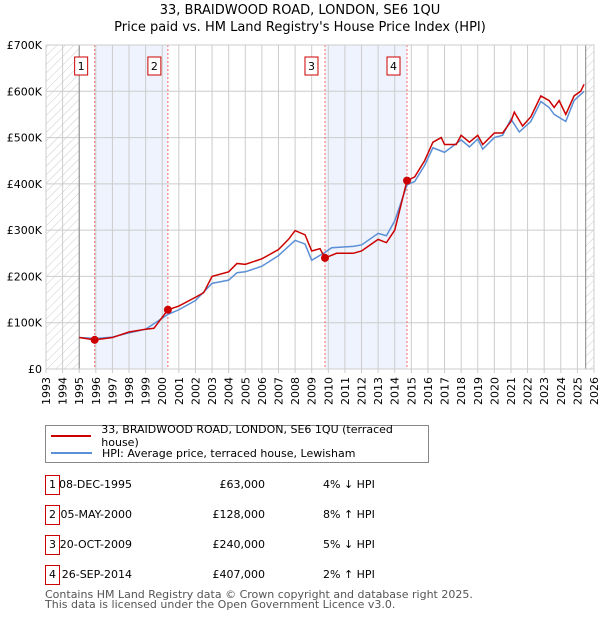  Describe the element at coordinates (428, 391) in the screenshot. I see `x-tick-label: 2016` at that location.